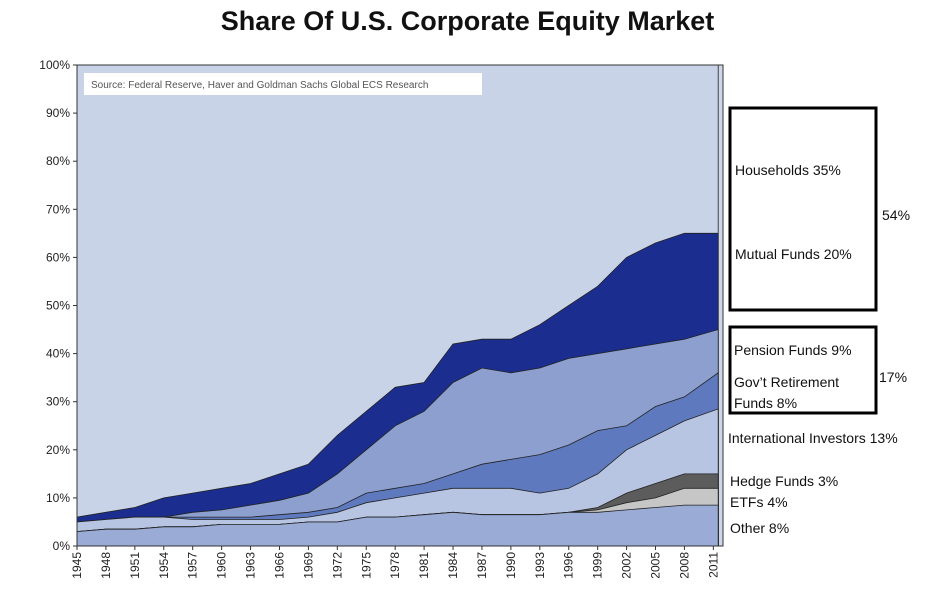 This screenshot has width=935, height=593. What do you see at coordinates (598, 565) in the screenshot?
I see `x-tick-label: 1999` at bounding box center [598, 565].